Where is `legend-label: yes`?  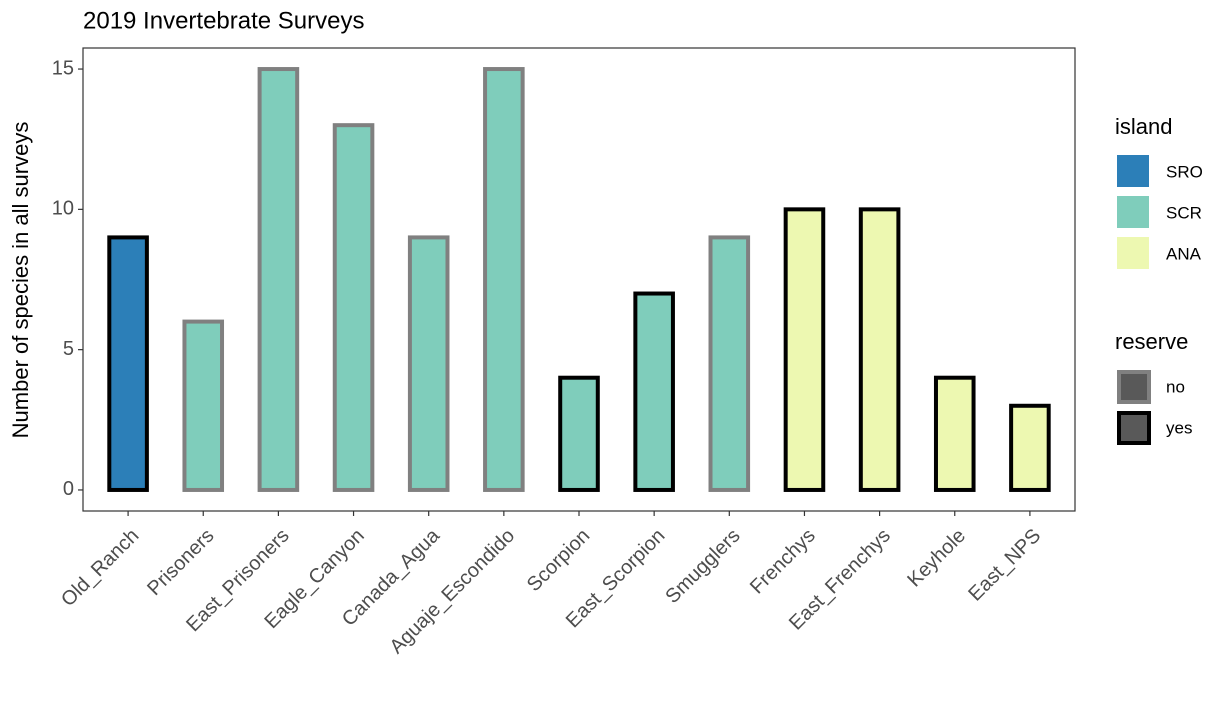 legend-label: yes is located at coordinates (1179, 427).